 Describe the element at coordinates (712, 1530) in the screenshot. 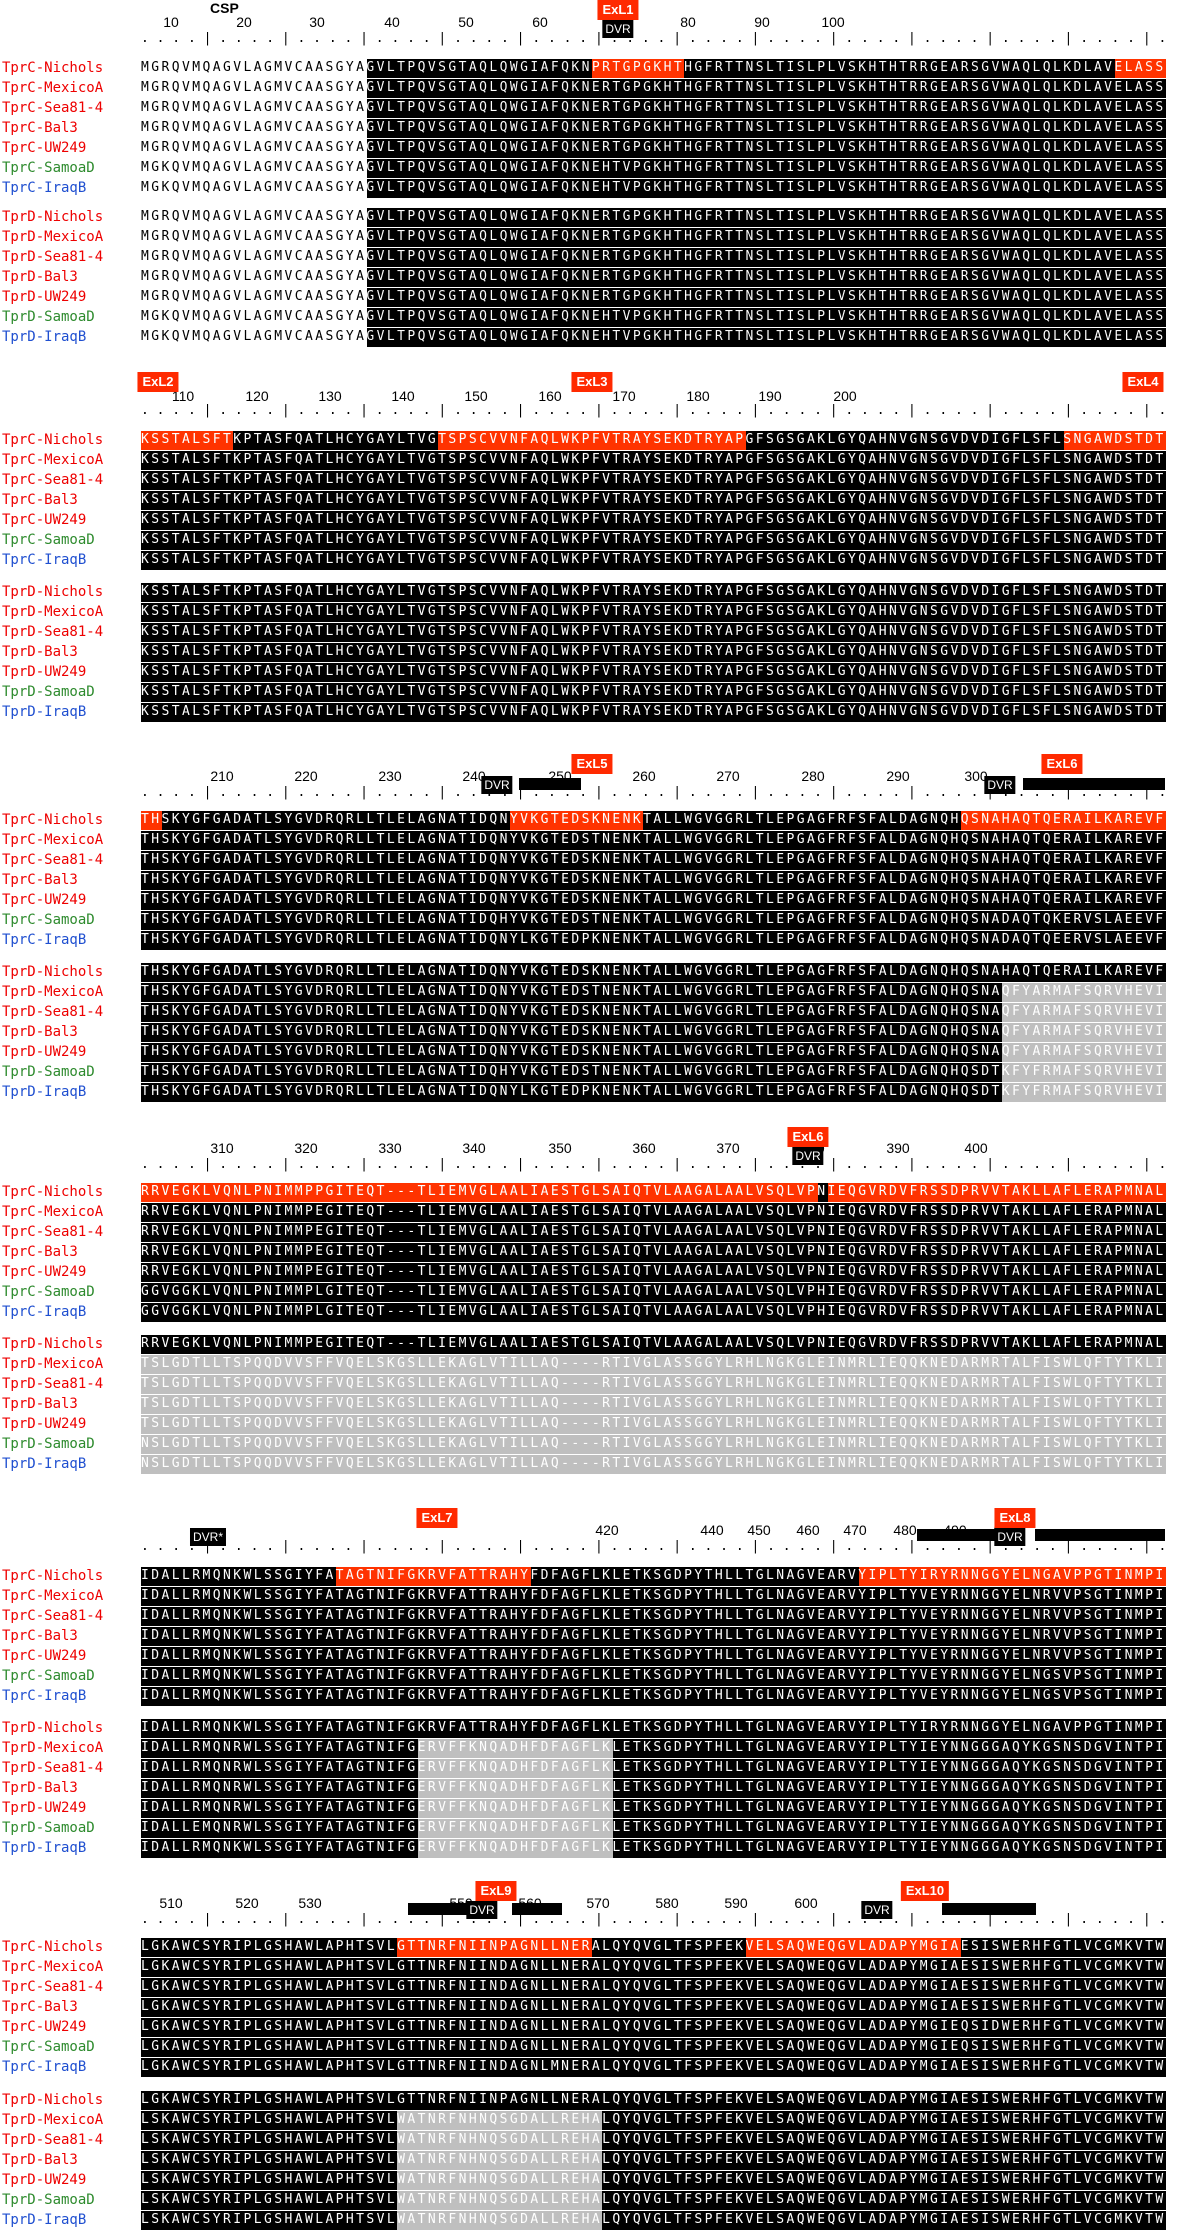

I see `ruler-number: 440` at that location.